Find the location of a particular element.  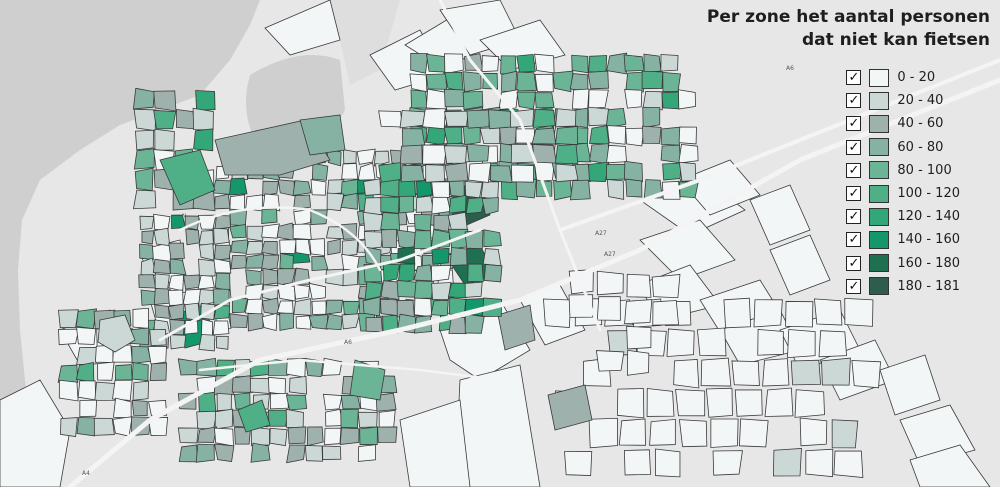

legend-item: ✓ 40 - 60 is located at coordinates (903, 123).